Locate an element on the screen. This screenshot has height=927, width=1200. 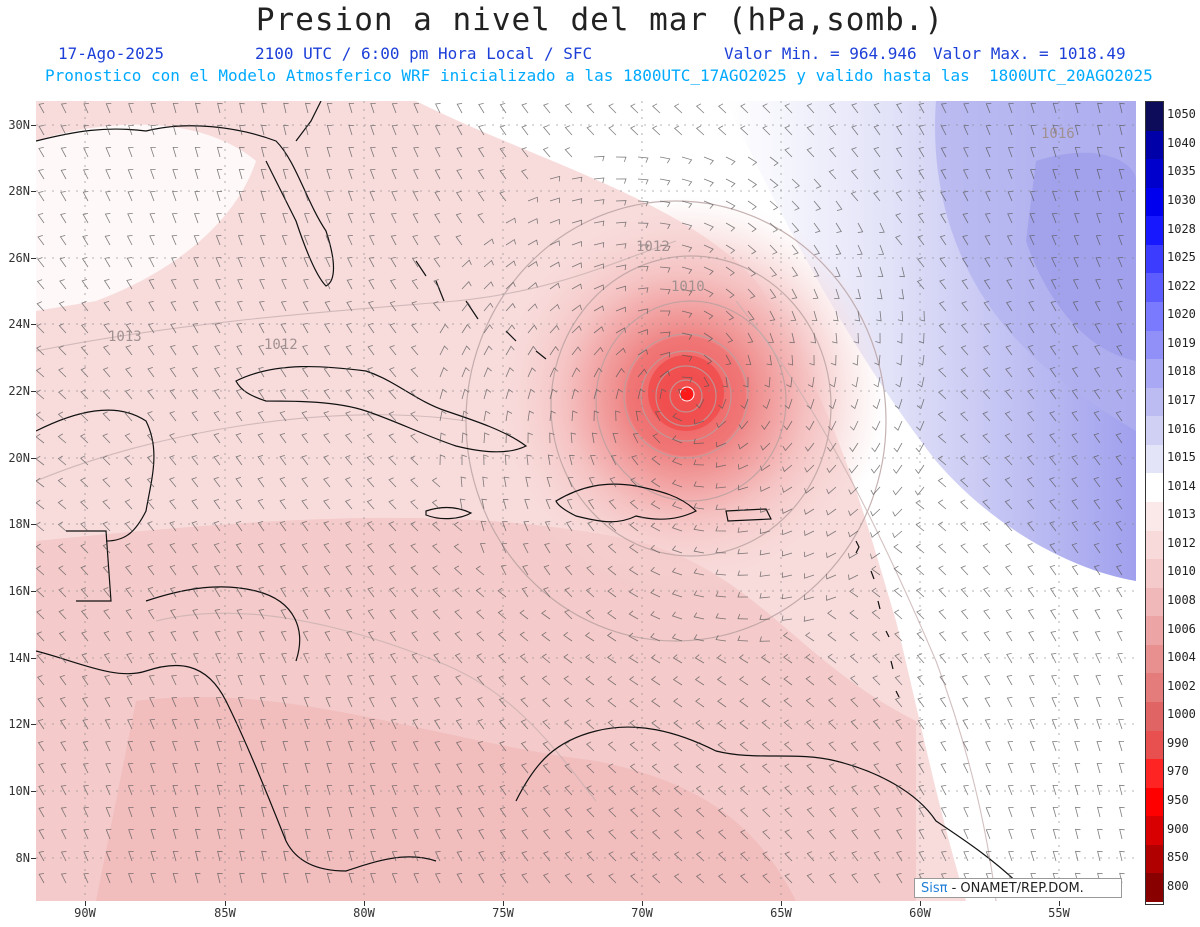
contour-label: 1010 is located at coordinates (688, 287).